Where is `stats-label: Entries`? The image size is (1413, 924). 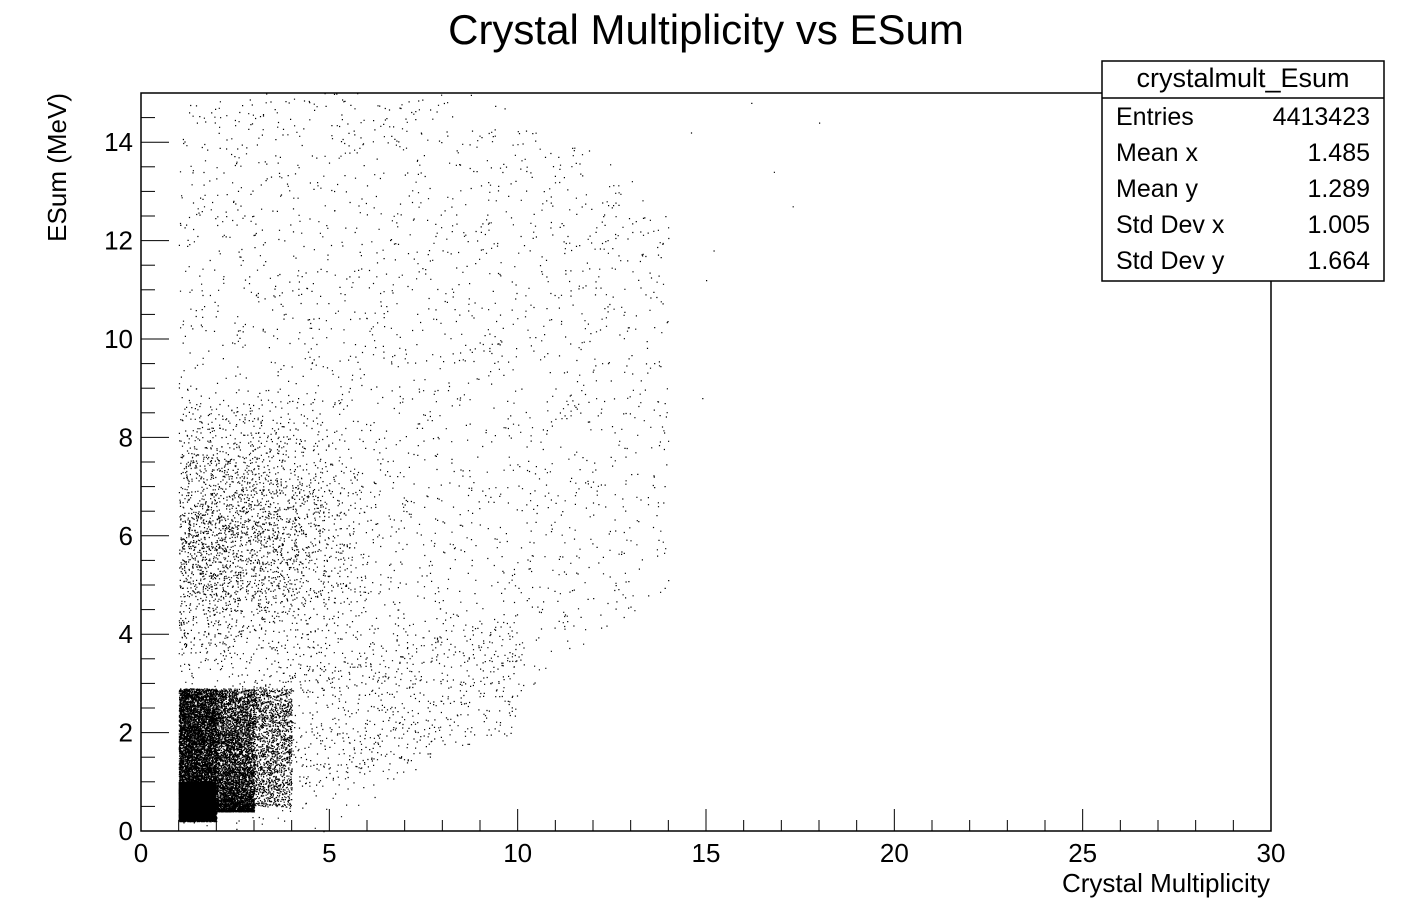 stats-label: Entries is located at coordinates (1155, 117).